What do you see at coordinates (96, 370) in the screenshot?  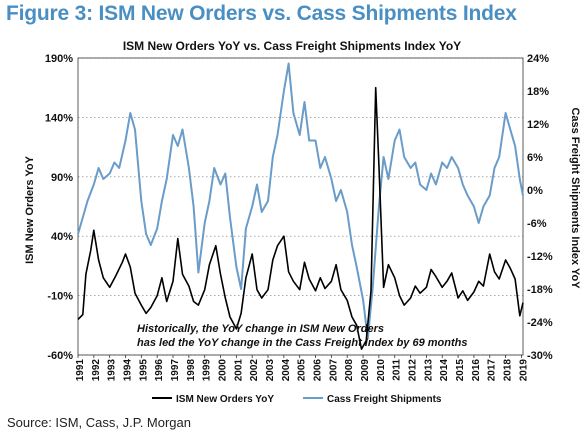 I see `x-tick-label: 1992` at bounding box center [96, 370].